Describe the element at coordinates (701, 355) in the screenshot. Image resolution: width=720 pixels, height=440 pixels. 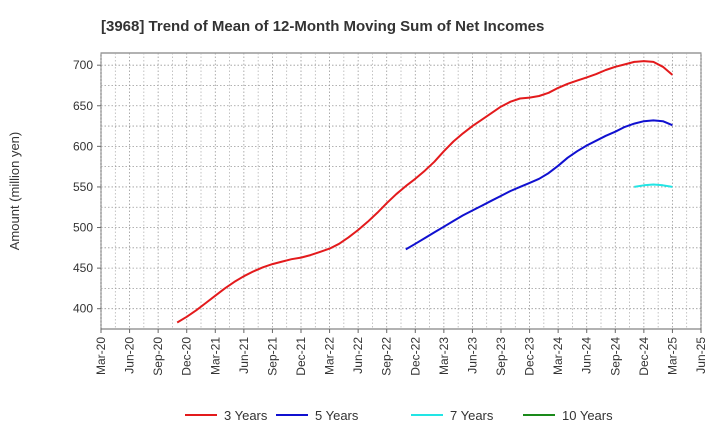
I see `x-tick-label: Jun-25` at that location.